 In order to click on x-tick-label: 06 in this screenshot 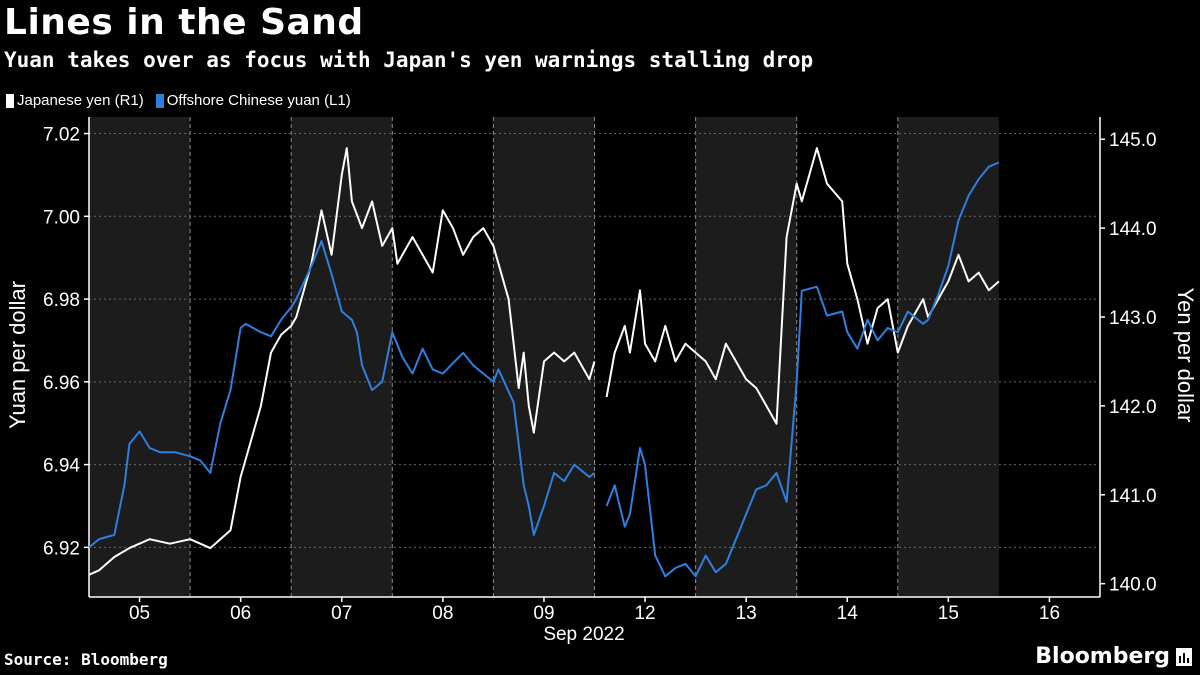, I will do `click(240, 613)`.